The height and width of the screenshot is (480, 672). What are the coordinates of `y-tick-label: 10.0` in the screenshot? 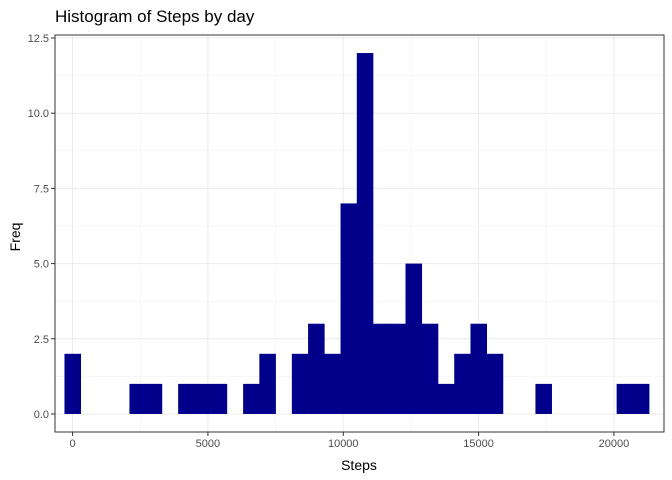 It's located at (38, 114).